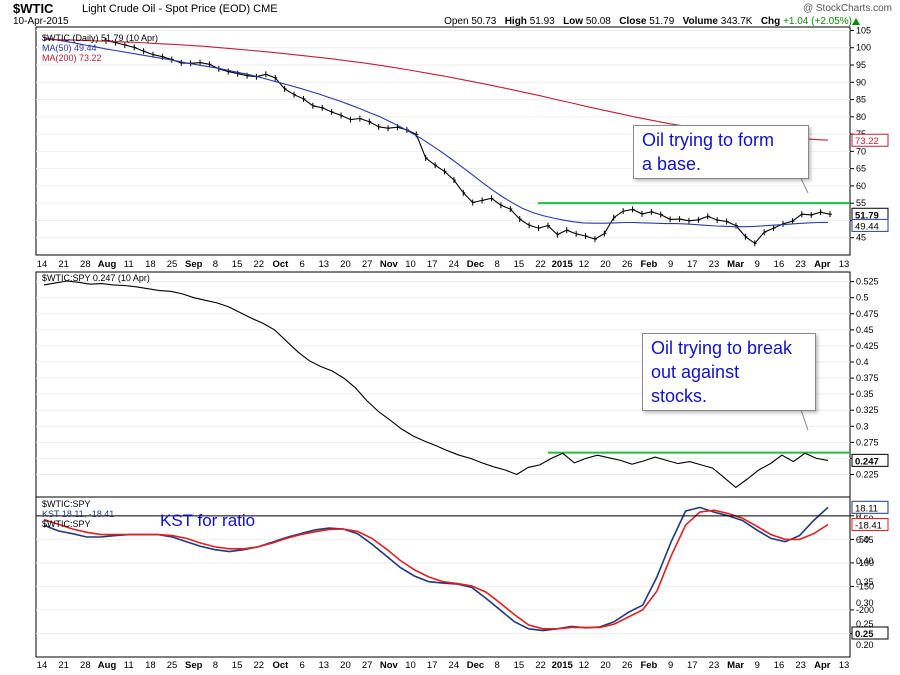 The width and height of the screenshot is (900, 675). I want to click on y-tick-right-label: 0.45, so click(865, 540).